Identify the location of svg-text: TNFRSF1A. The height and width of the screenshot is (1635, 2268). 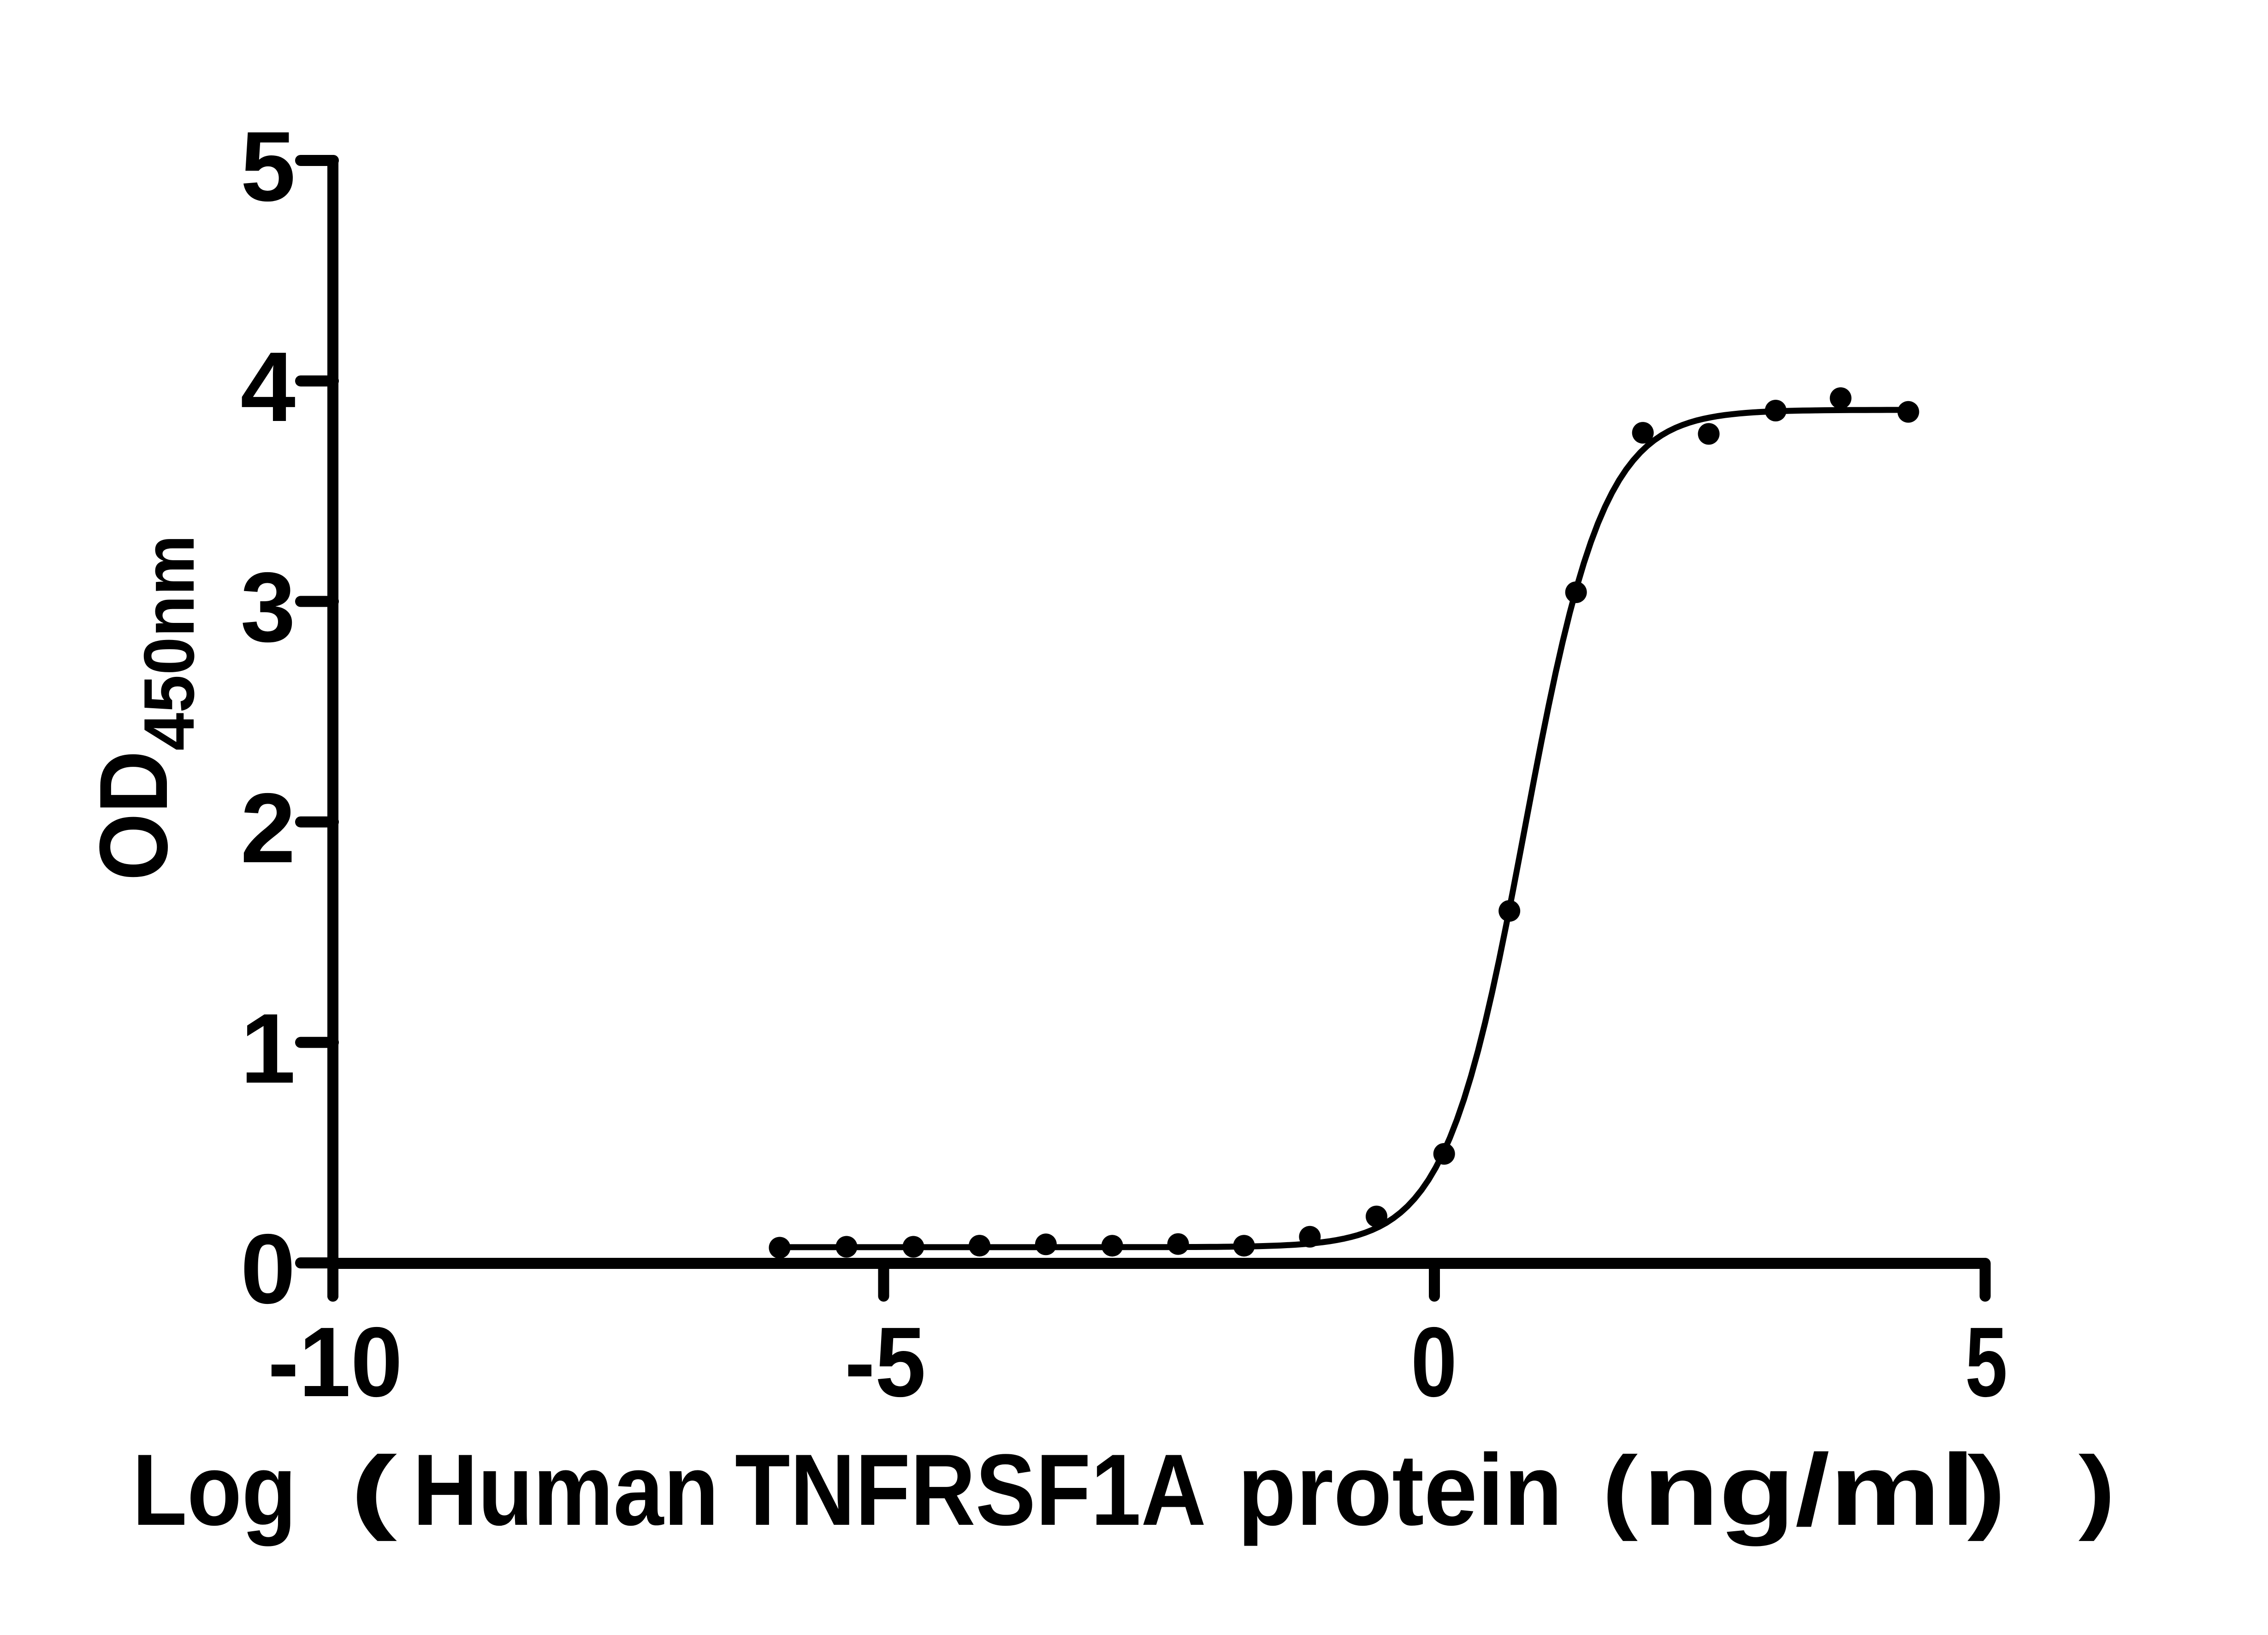
(970, 1489).